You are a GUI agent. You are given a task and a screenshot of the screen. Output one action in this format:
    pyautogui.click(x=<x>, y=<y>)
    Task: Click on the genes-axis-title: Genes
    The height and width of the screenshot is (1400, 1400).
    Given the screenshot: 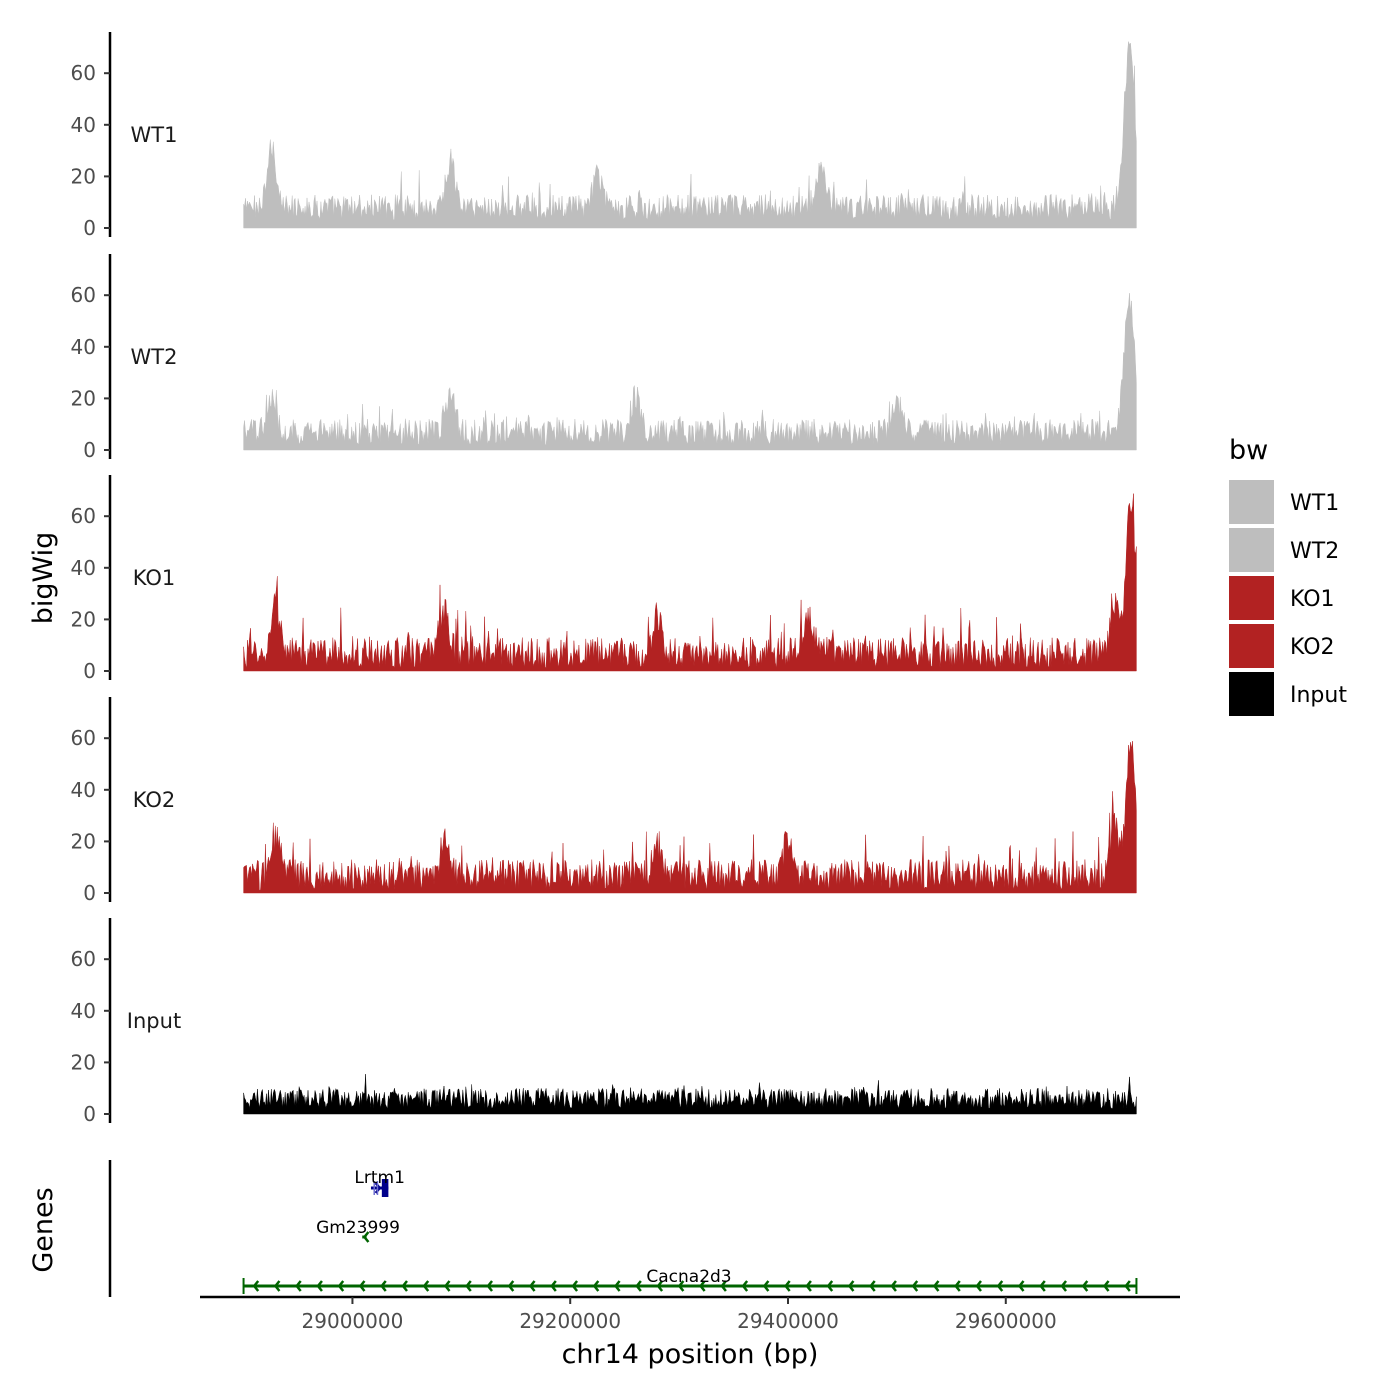 What is the action you would take?
    pyautogui.click(x=43, y=1229)
    